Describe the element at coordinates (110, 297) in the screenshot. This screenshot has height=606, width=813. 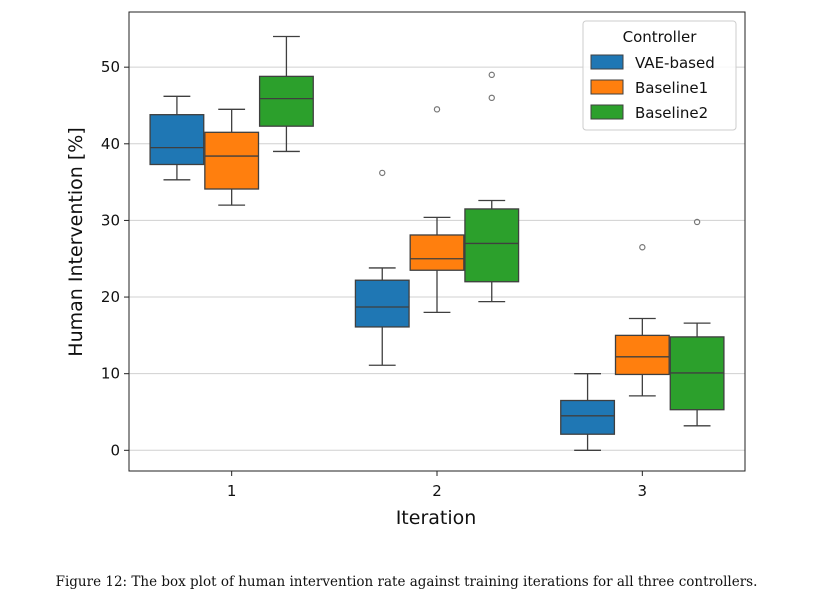
I see `y-tick-label-20: 20` at that location.